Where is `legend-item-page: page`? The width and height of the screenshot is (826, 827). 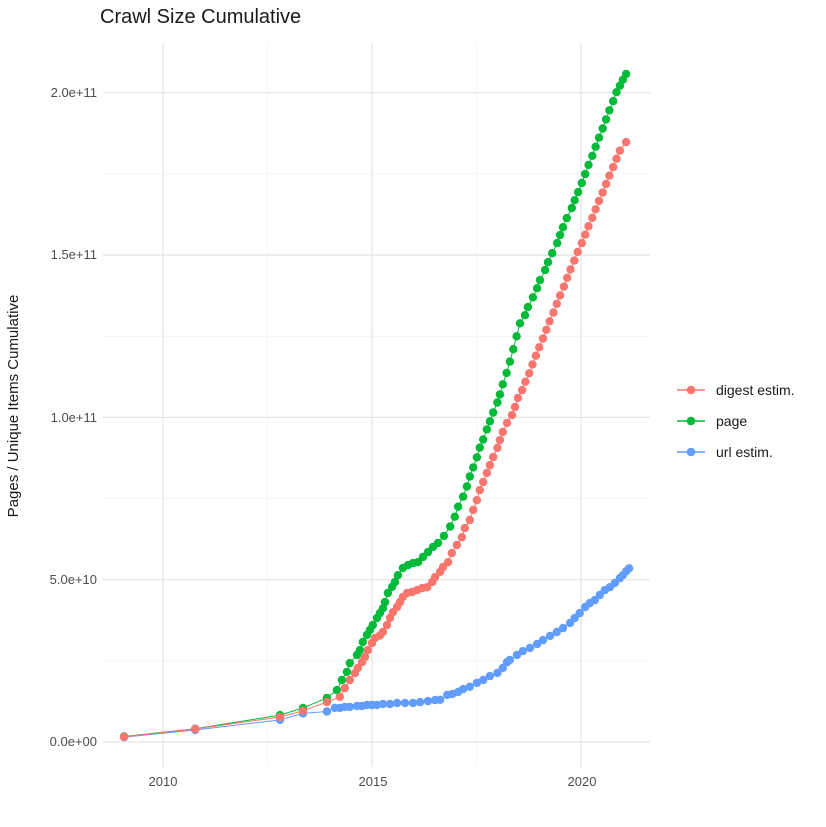
legend-item-page: page is located at coordinates (735, 421).